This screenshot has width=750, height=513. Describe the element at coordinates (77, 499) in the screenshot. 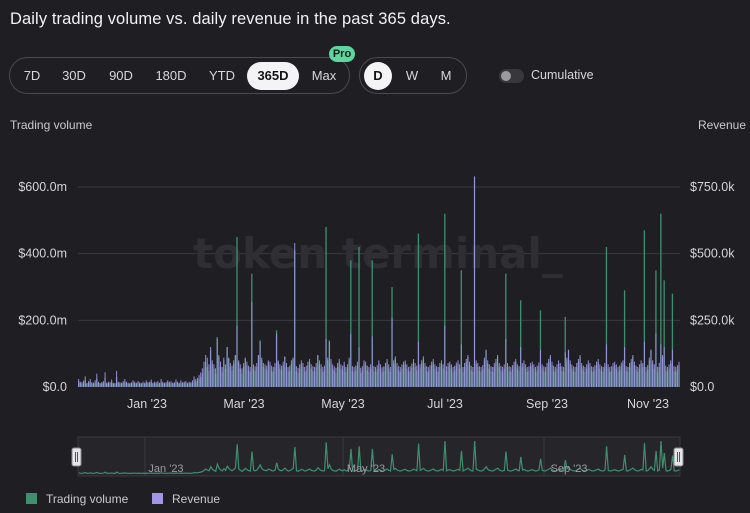

I see `legend-volume: Trading volume` at that location.